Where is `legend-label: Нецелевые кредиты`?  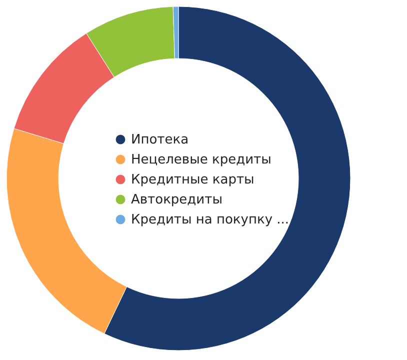
legend-label: Нецелевые кредиты is located at coordinates (201, 160).